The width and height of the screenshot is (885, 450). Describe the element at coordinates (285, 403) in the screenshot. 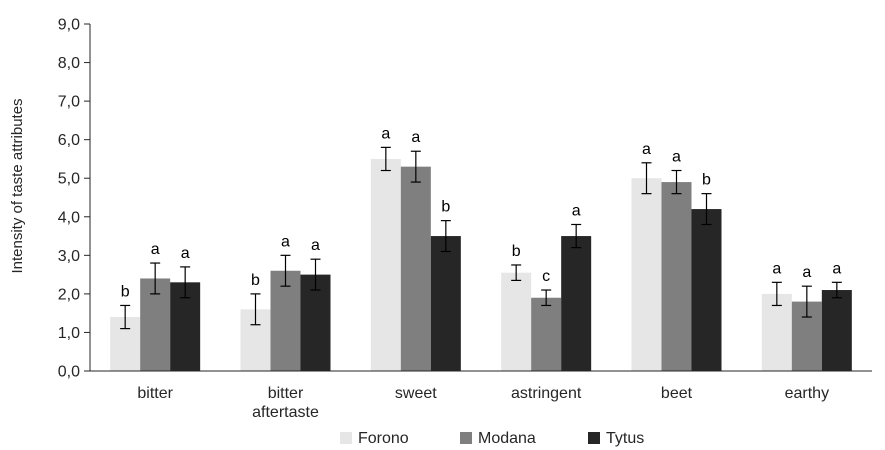

I see `x-tick-label: bitter aftertaste` at that location.